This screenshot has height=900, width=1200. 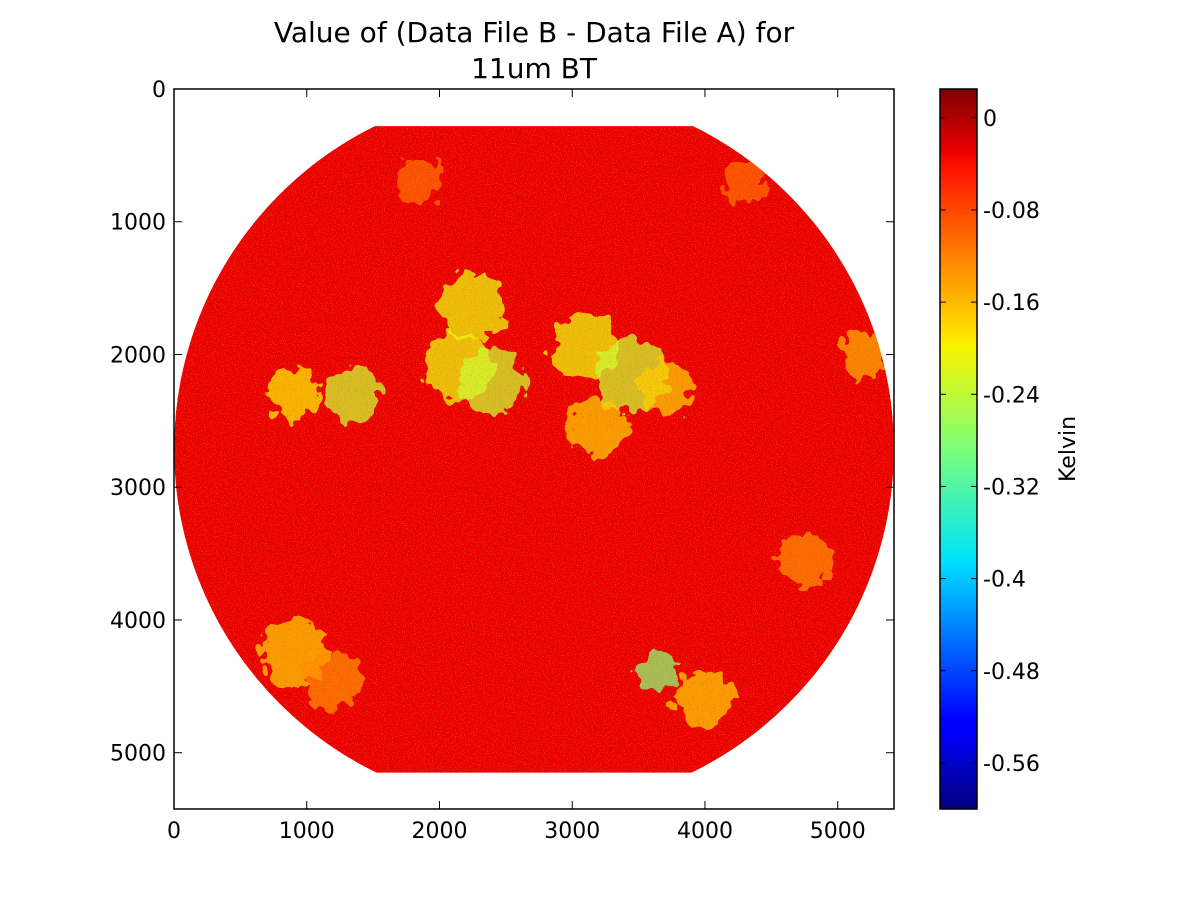 What do you see at coordinates (534, 32) in the screenshot?
I see `chart-title-line-1: Value of (Data File B - Data File A) for` at bounding box center [534, 32].